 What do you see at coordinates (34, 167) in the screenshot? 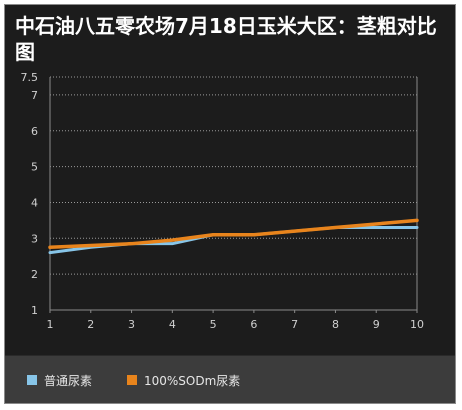
I see `y-tick-label: 5` at bounding box center [34, 167].